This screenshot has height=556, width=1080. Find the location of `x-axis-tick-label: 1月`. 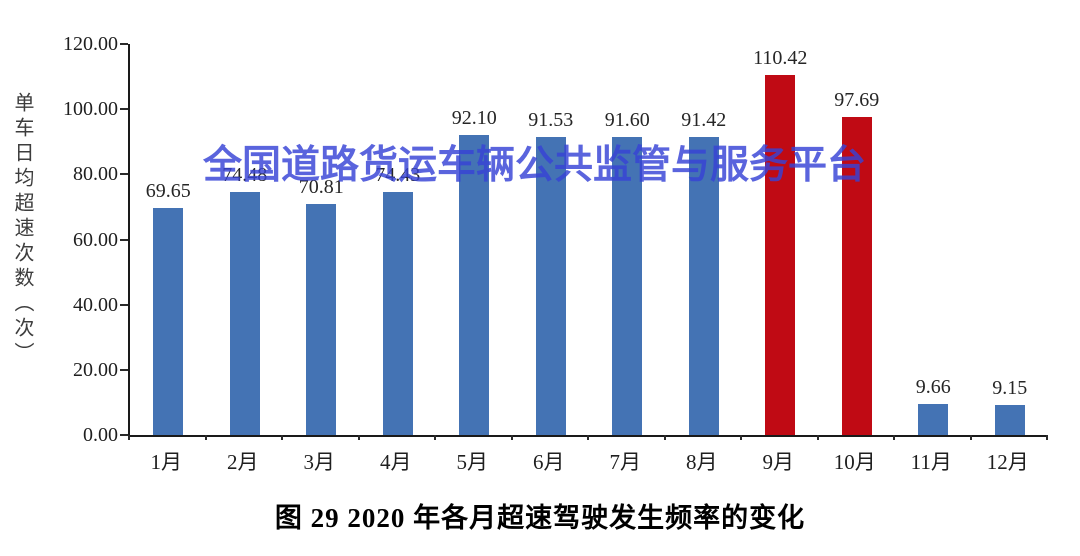

x-axis-tick-label: 1月 is located at coordinates (166, 462).